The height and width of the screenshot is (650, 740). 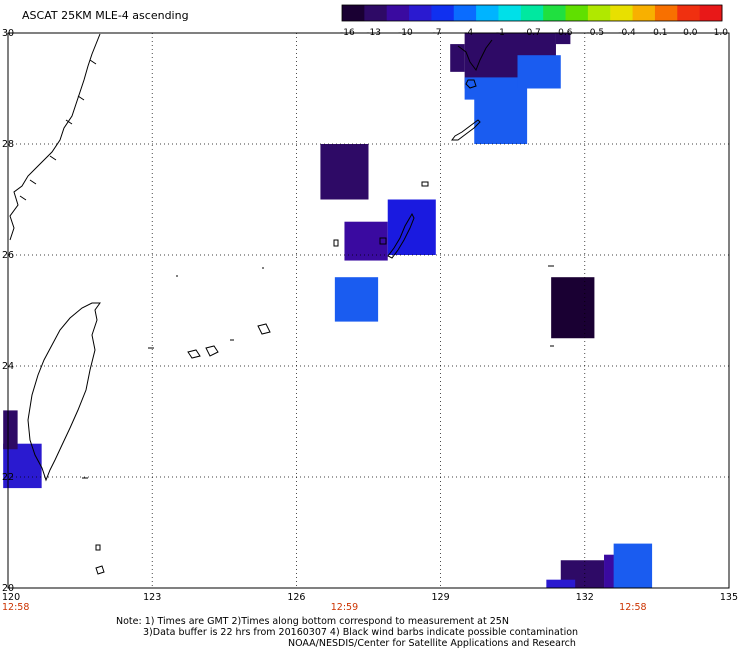 What do you see at coordinates (475, 55) in the screenshot?
I see `coastline-kyushu` at bounding box center [475, 55].